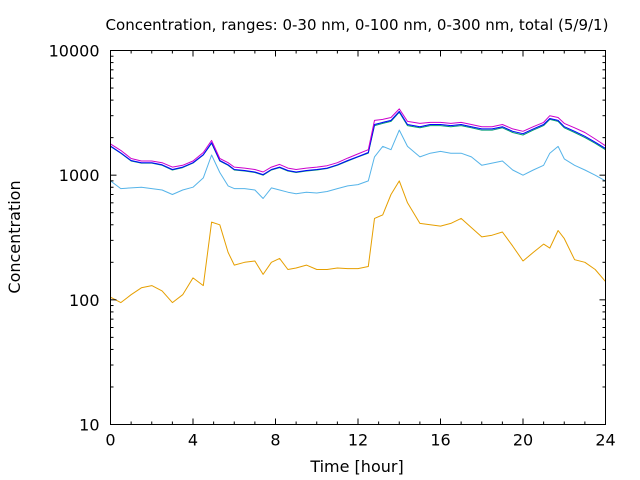 This screenshot has width=640, height=480. Describe the element at coordinates (193, 440) in the screenshot. I see `x-tick-label: 4` at that location.